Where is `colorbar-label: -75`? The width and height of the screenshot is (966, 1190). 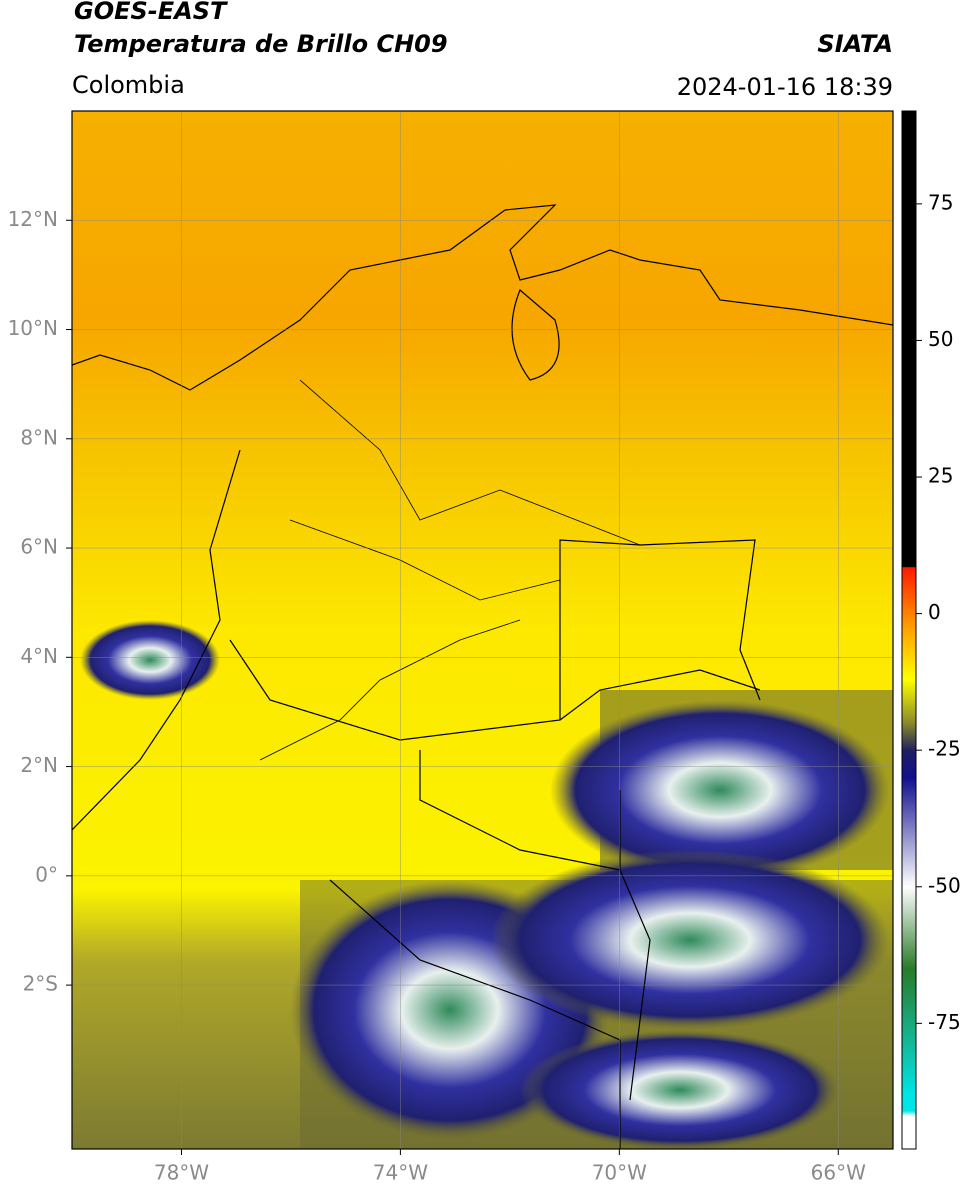 colorbar-label: -75 is located at coordinates (944, 1022).